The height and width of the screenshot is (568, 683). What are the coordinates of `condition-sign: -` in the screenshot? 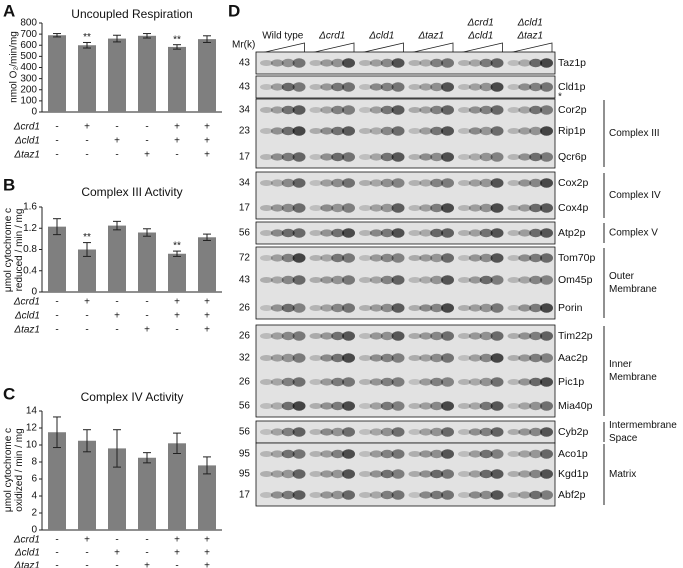 It's located at (86, 141).